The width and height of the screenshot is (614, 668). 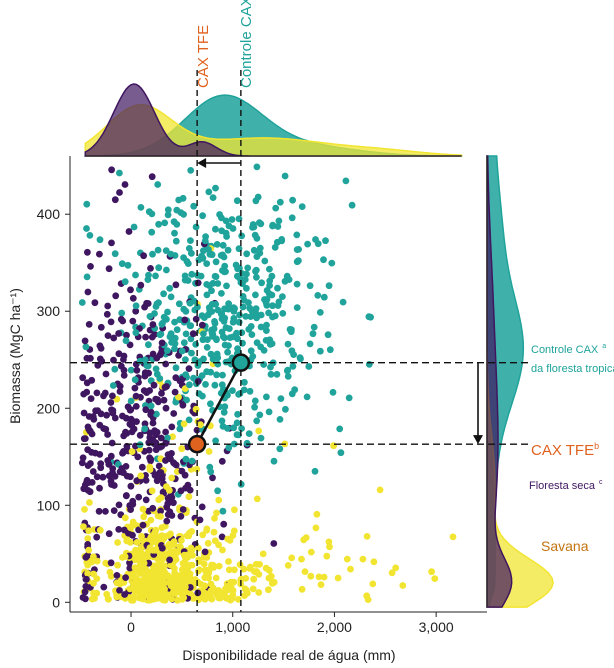 I want to click on x-tick-label: 0, so click(x=131, y=627).